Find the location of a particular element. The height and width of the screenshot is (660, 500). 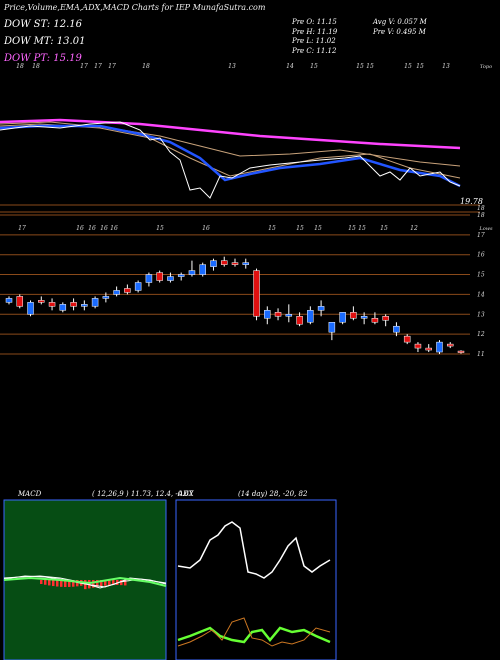

adx-title: ADX is located at coordinates (186, 494).